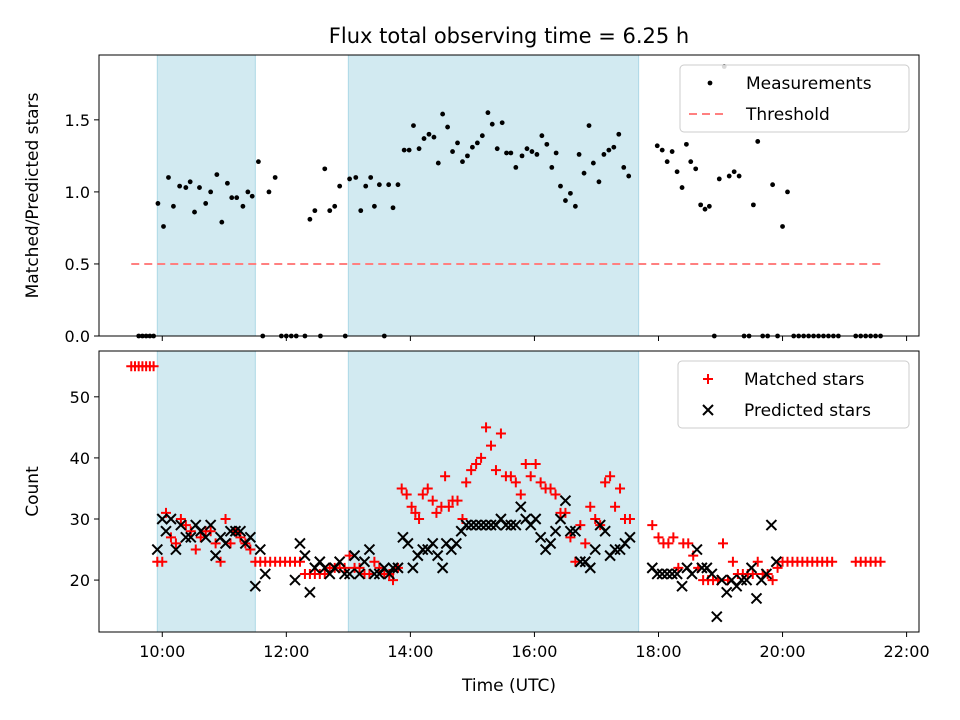  I want to click on top-legend-box, so click(794, 98).